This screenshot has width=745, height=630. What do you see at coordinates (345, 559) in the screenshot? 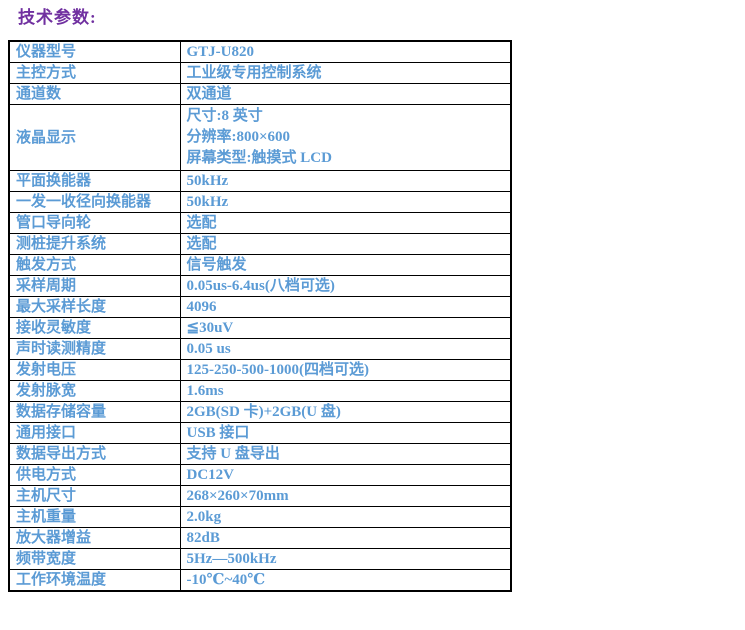
I see `param-value: 5Hz—500kHz` at bounding box center [345, 559].